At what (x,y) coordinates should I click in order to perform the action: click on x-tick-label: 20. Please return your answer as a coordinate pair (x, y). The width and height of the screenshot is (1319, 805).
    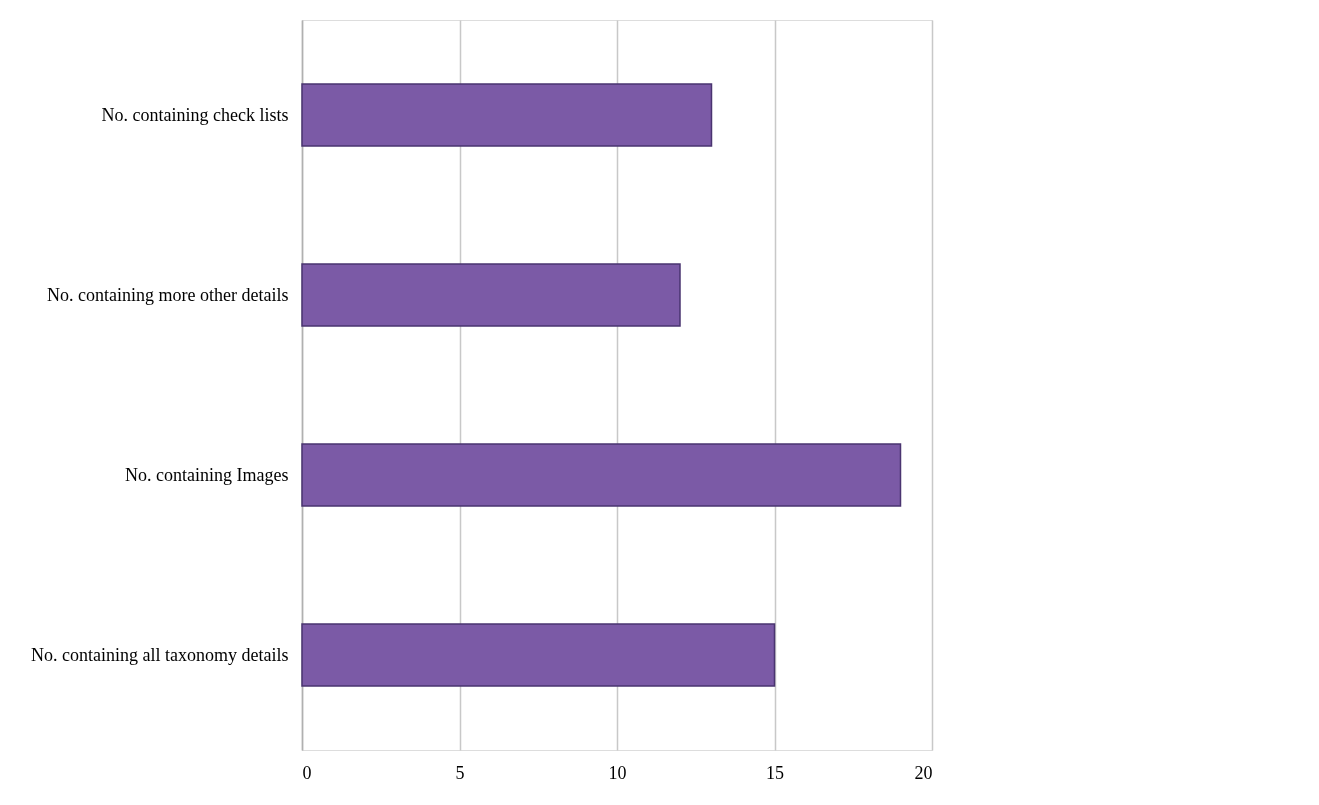
    Looking at the image, I should click on (923, 772).